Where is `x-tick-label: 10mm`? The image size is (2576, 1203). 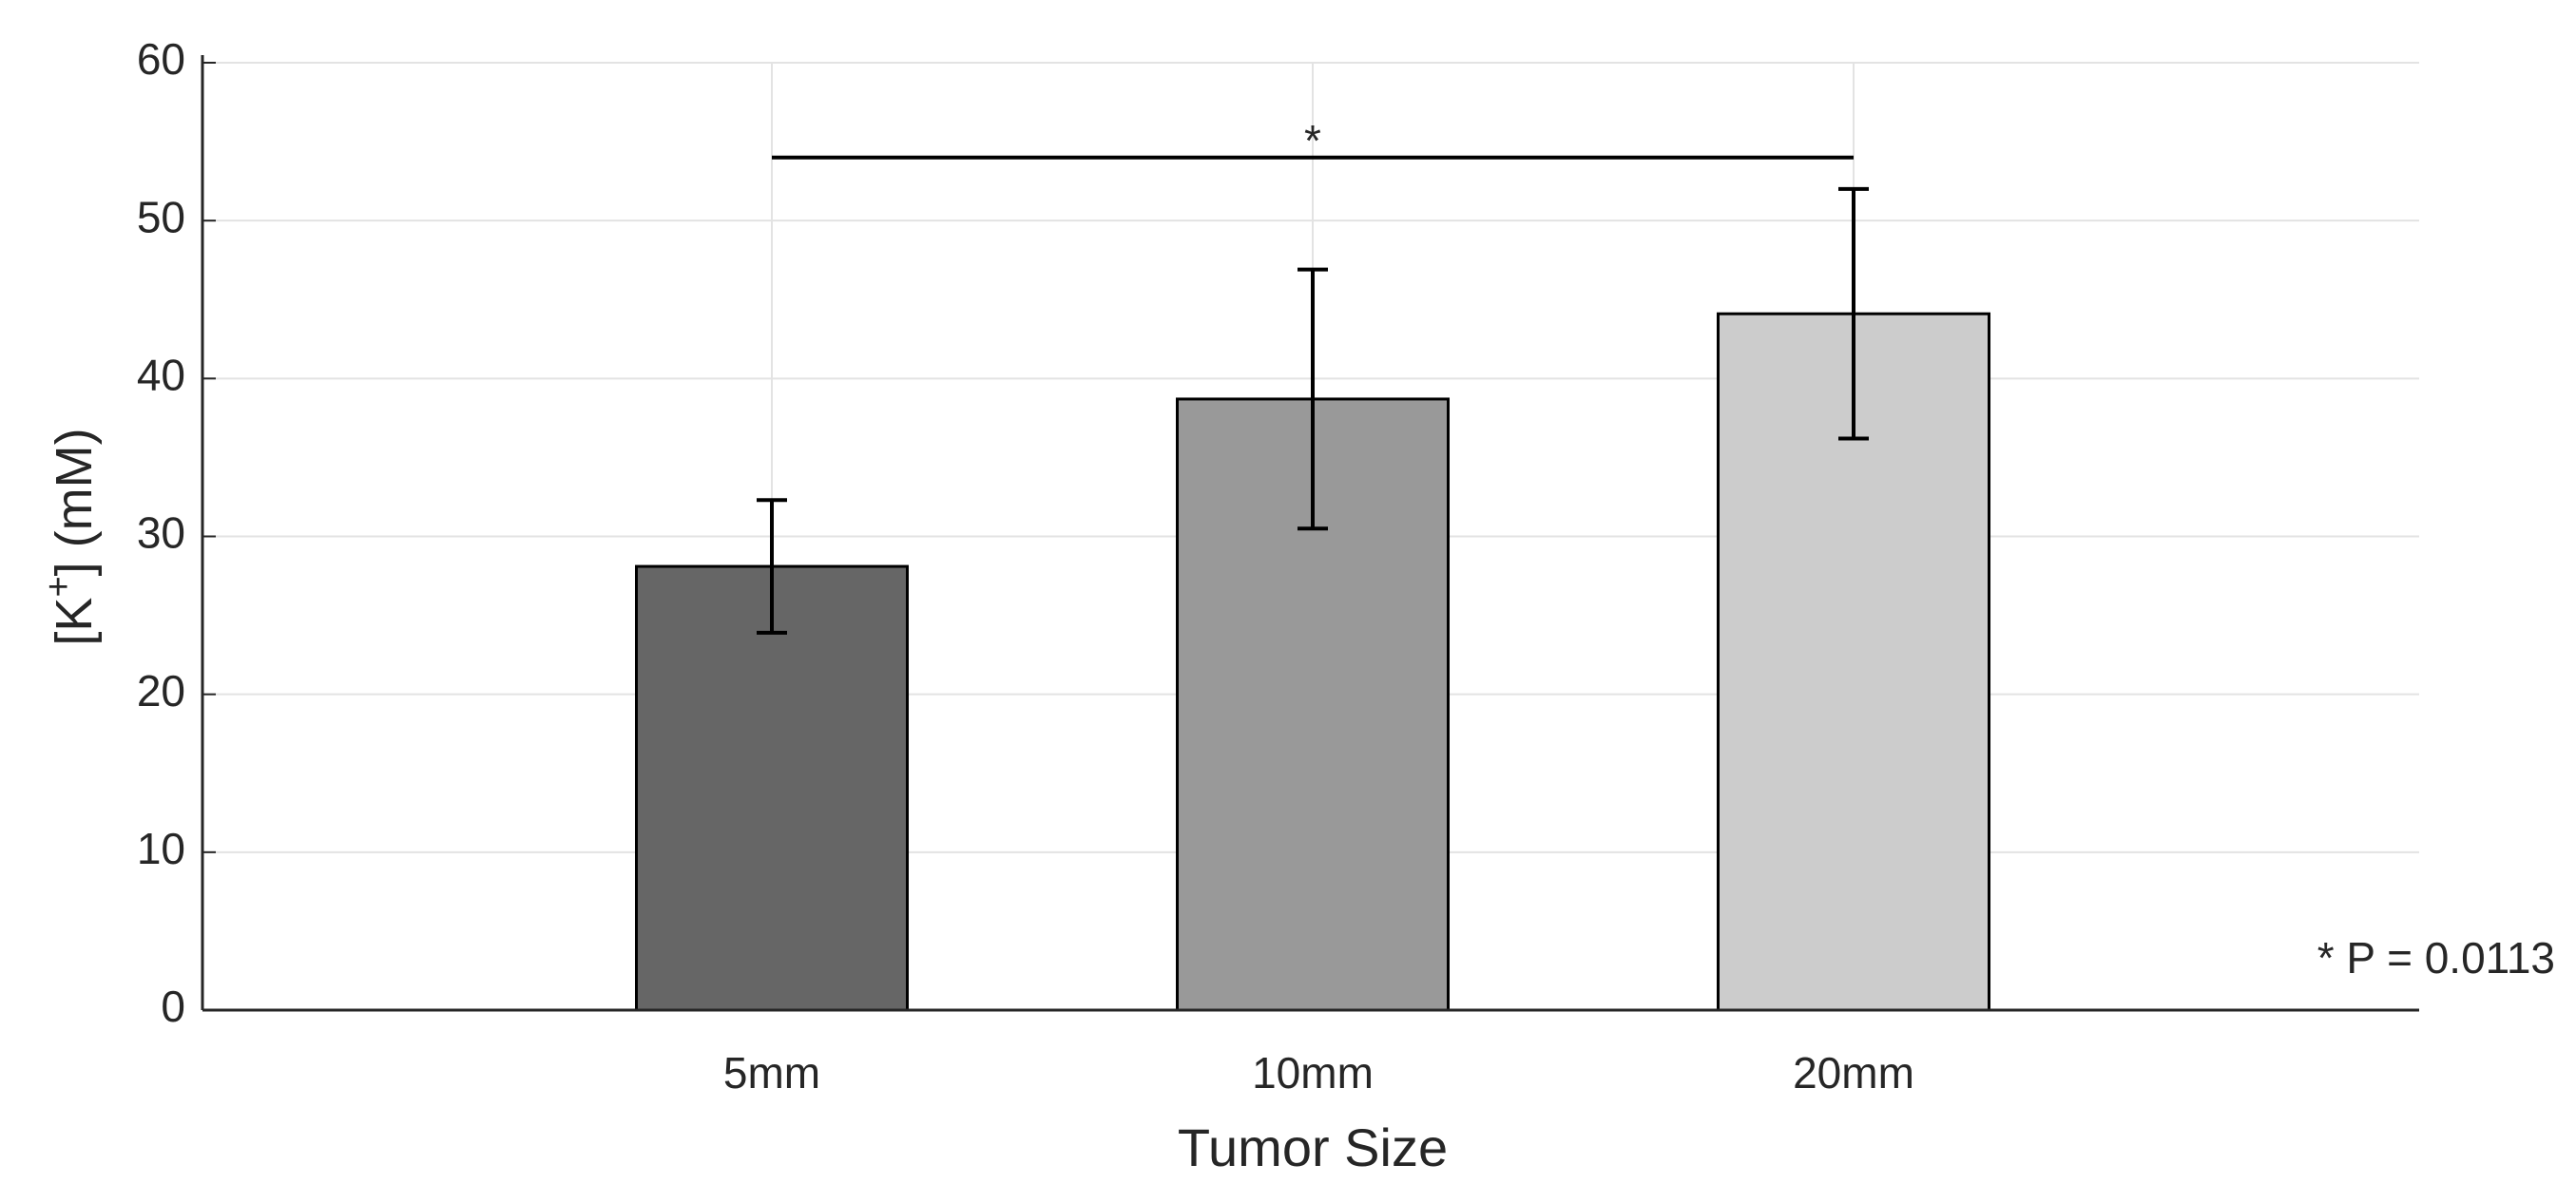 x-tick-label: 10mm is located at coordinates (1313, 1073).